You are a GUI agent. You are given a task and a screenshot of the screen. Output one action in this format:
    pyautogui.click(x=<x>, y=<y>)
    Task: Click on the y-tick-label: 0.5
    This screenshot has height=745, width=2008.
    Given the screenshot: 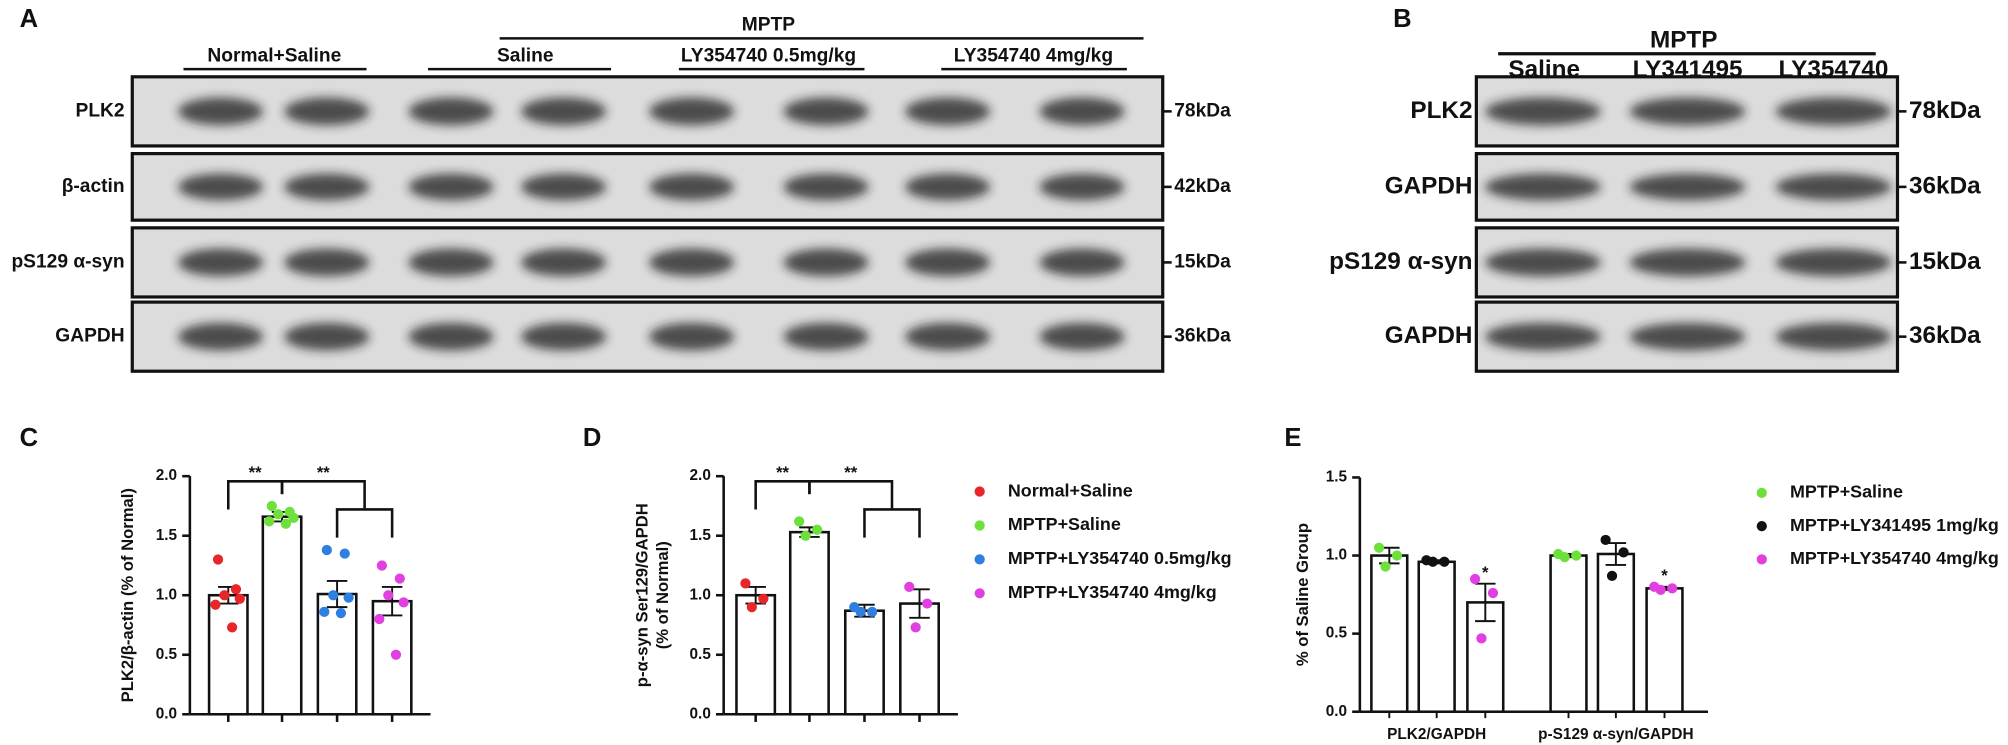 What is the action you would take?
    pyautogui.click(x=701, y=654)
    